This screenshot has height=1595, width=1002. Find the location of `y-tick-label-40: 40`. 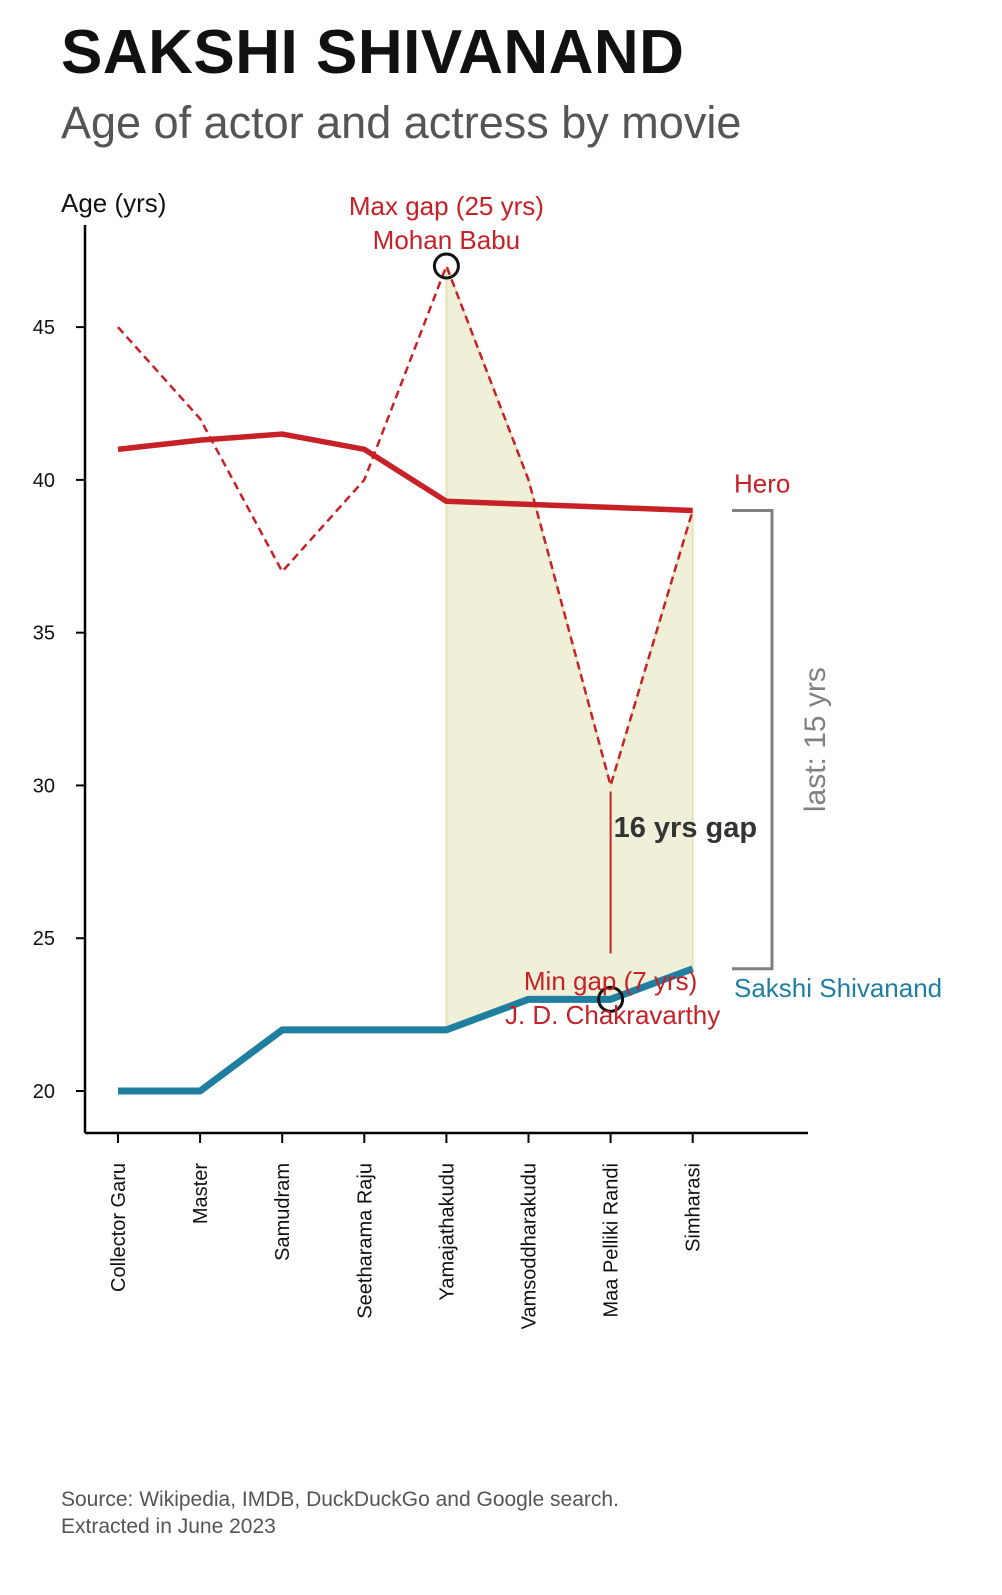

y-tick-label-40: 40 is located at coordinates (44, 481).